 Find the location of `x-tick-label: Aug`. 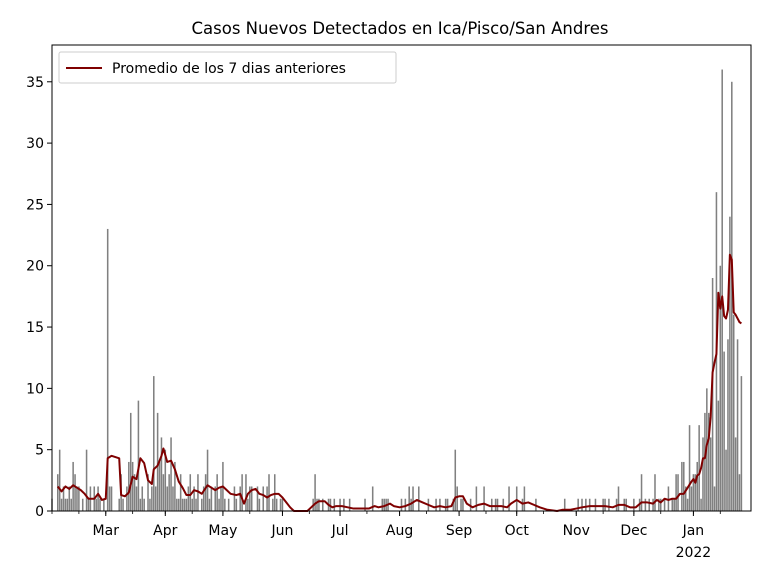

x-tick-label: Aug is located at coordinates (399, 531).